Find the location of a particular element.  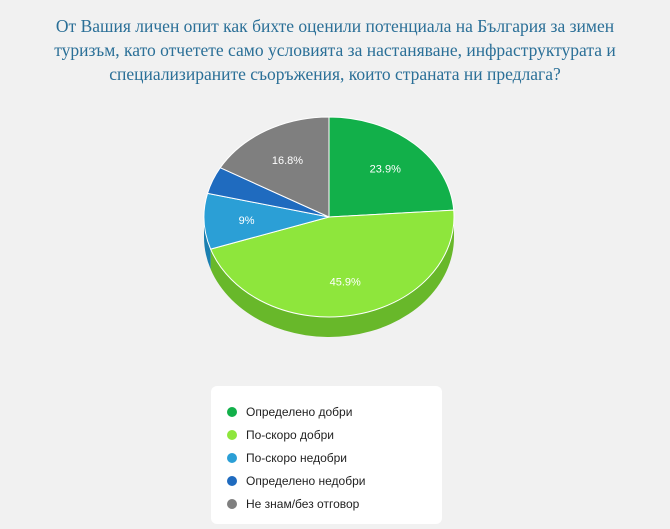

legend-item-2: По-скоро добри is located at coordinates (334, 434).